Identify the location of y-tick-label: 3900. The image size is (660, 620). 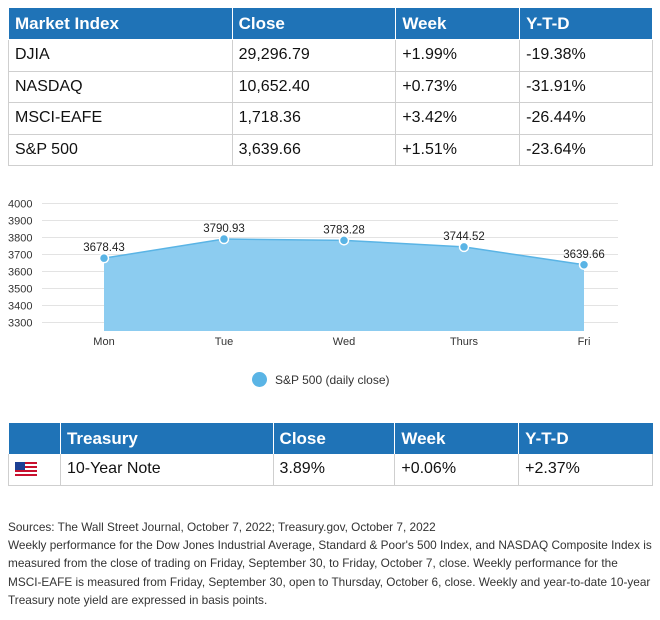
(20, 222).